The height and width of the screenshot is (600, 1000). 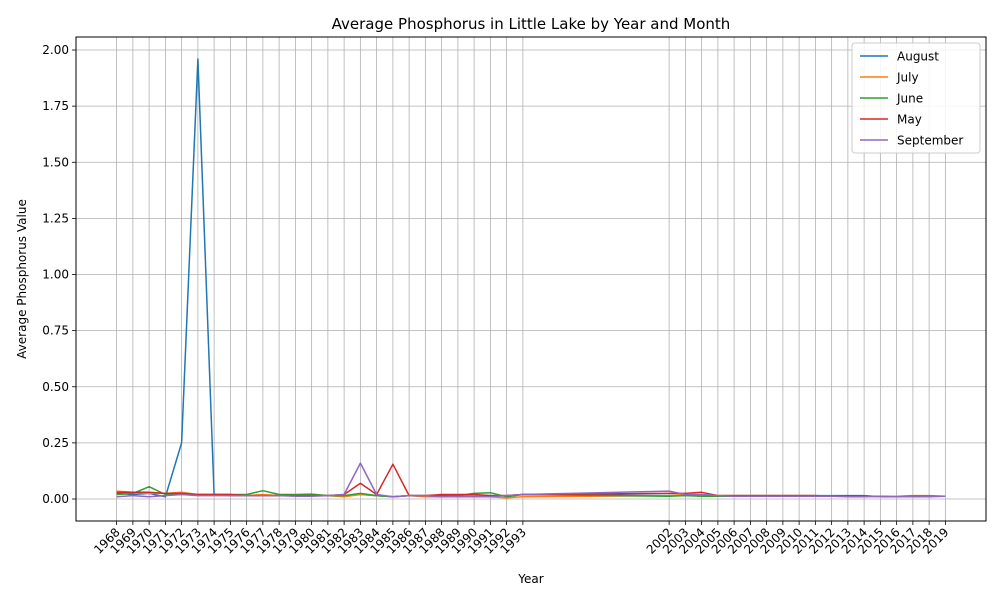 What do you see at coordinates (55, 218) in the screenshot?
I see `y-tick-label: 1.25` at bounding box center [55, 218].